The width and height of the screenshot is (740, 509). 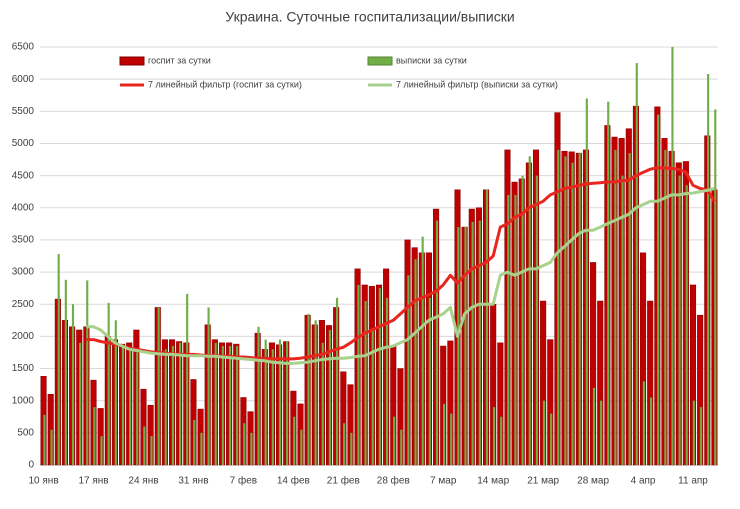 What do you see at coordinates (23, 175) in the screenshot?
I see `y-tick-label: 4500` at bounding box center [23, 175].